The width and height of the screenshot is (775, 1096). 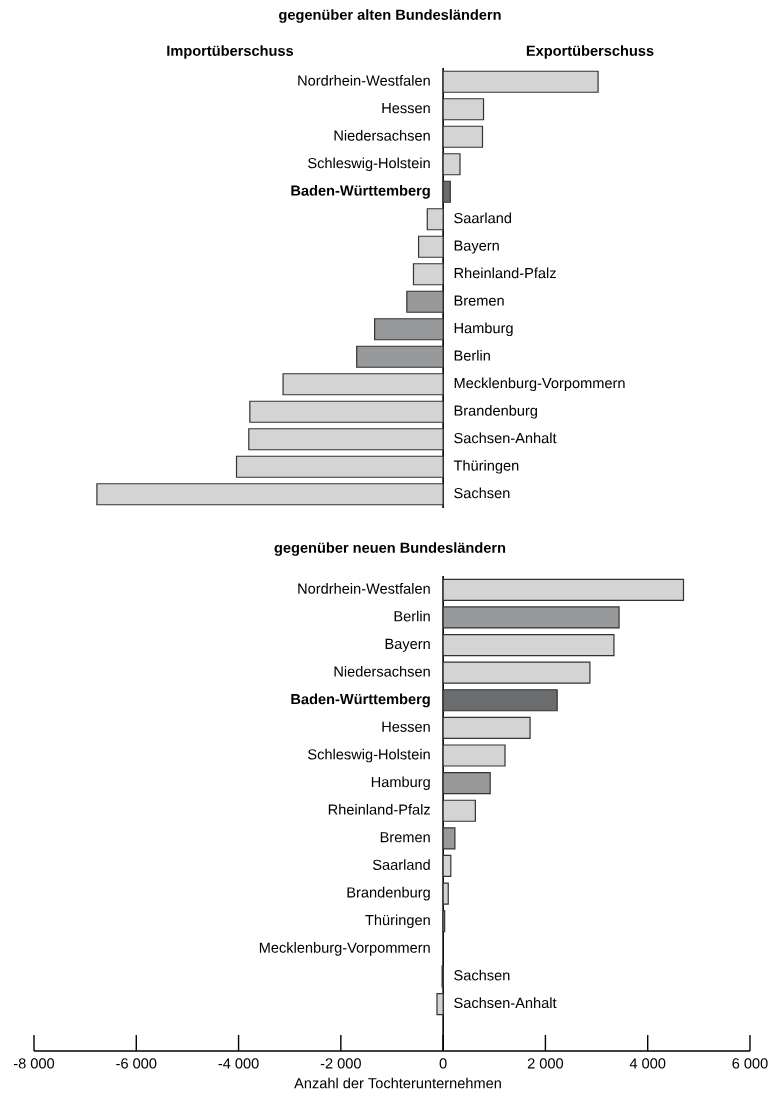 What do you see at coordinates (390, 549) in the screenshot?
I see `chart-title: gegenüber neuen Bundesländern` at bounding box center [390, 549].